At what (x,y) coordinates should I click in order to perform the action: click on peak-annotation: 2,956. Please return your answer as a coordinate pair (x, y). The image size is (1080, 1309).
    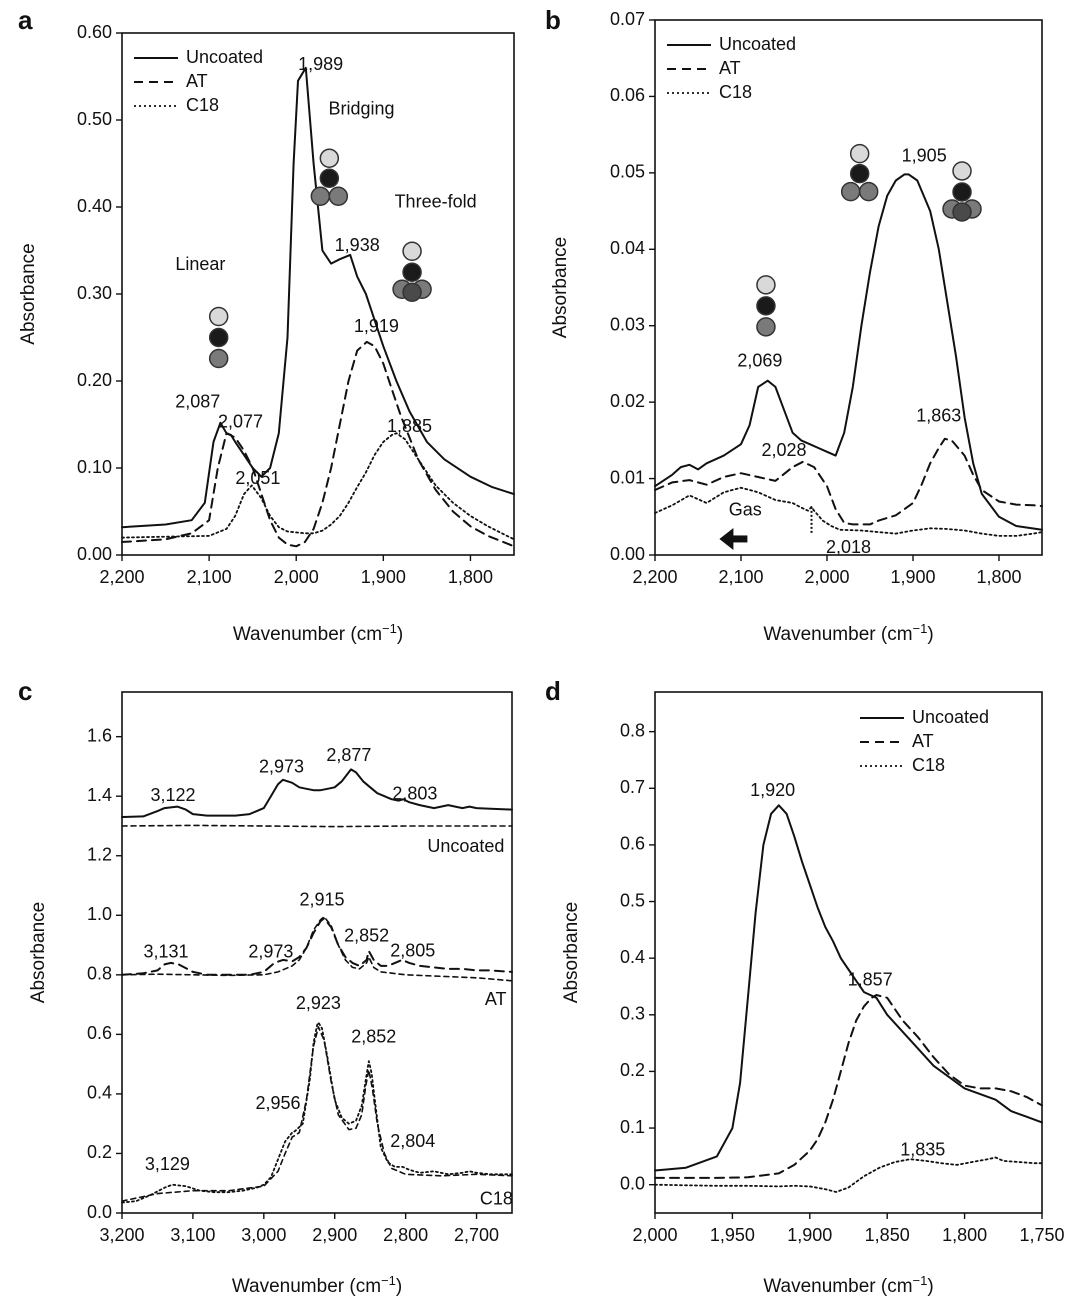
    Looking at the image, I should click on (277, 1103).